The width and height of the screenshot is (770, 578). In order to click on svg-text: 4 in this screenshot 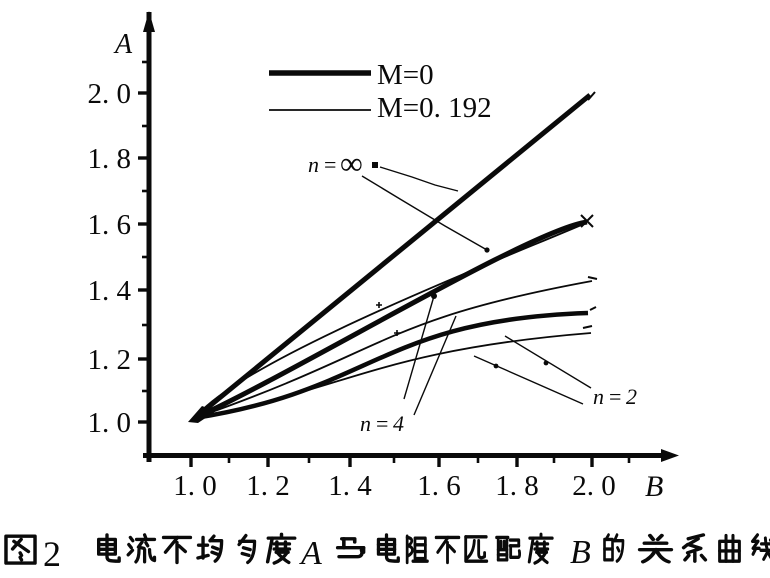, I will do `click(398, 423)`.